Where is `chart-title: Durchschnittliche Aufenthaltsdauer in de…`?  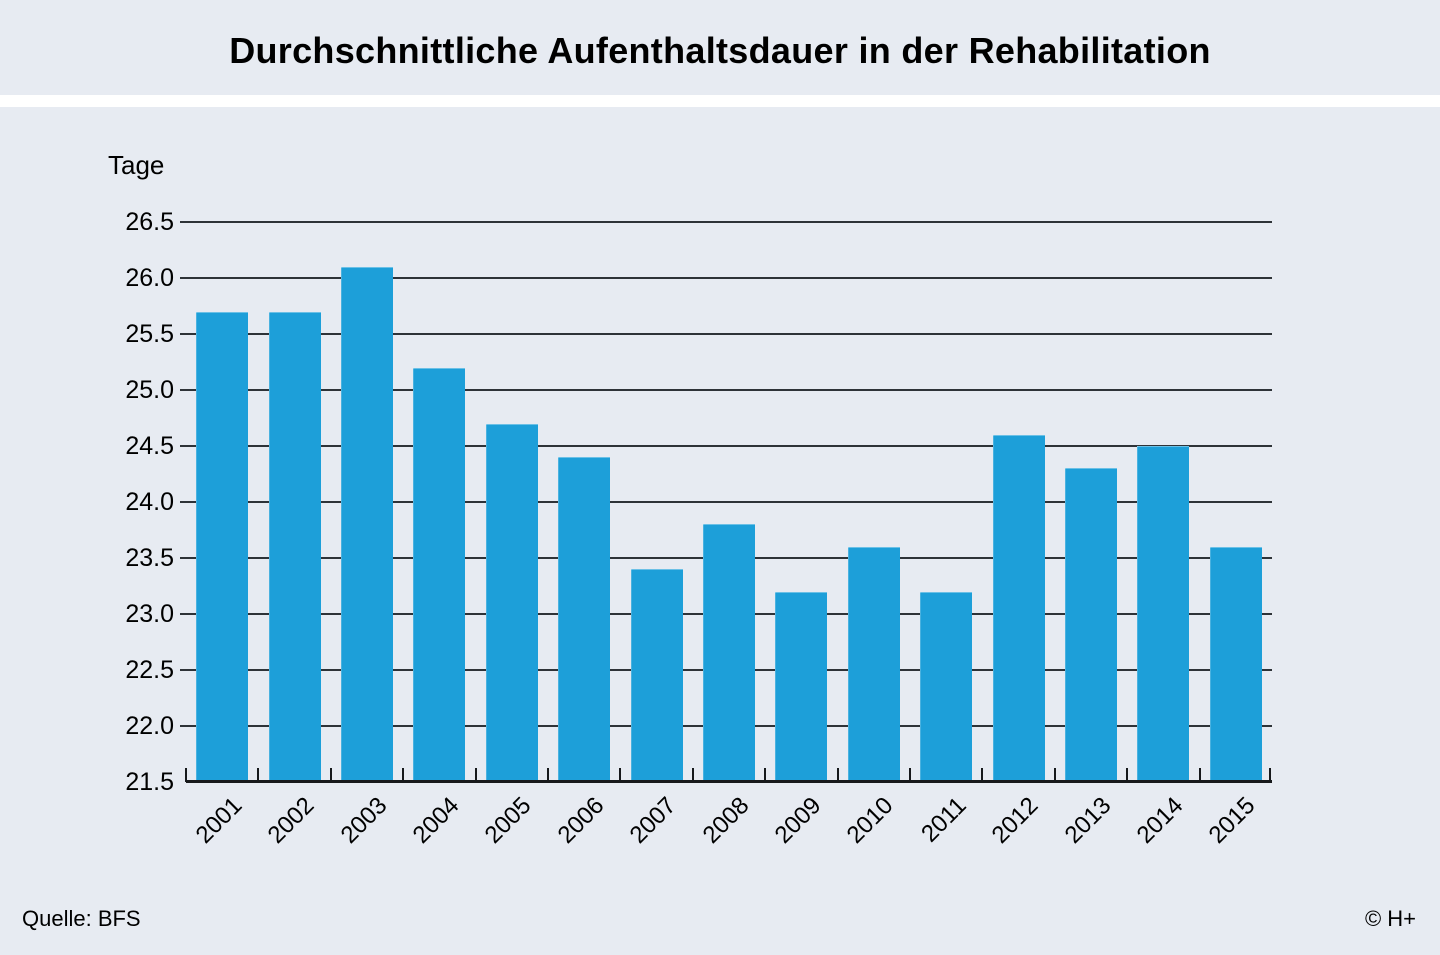 chart-title: Durchschnittliche Aufenthaltsdauer in de… is located at coordinates (720, 50).